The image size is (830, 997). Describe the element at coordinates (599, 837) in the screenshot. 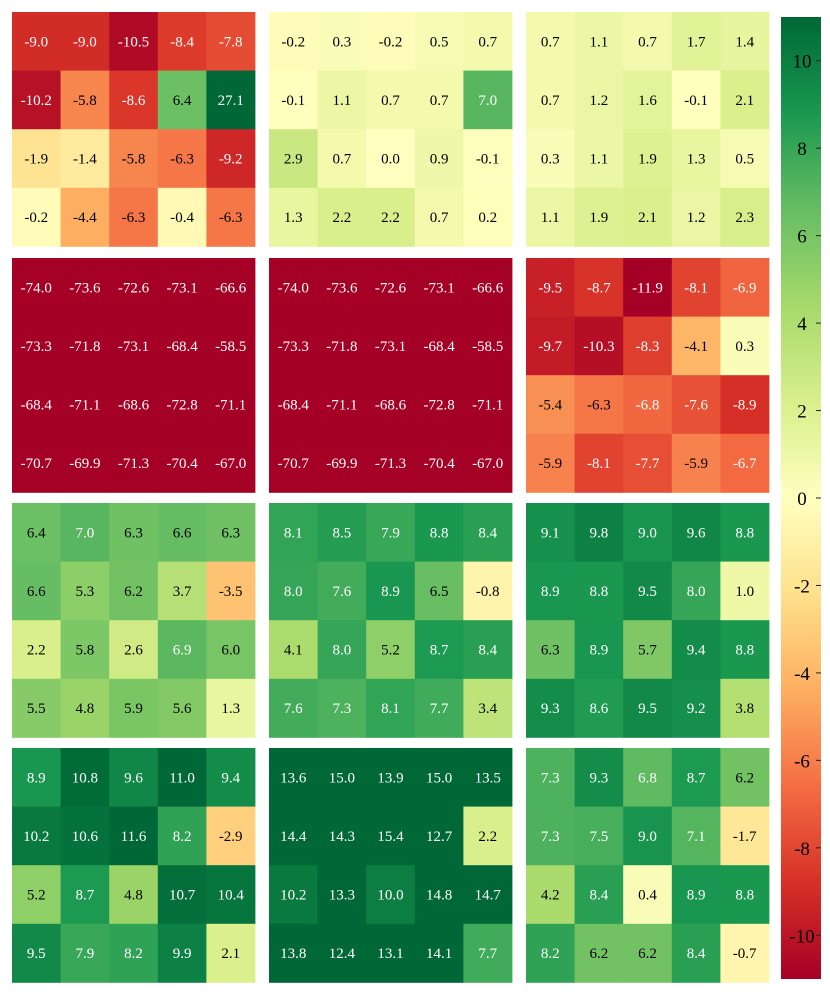

I see `cell-value-label: 7.5` at that location.